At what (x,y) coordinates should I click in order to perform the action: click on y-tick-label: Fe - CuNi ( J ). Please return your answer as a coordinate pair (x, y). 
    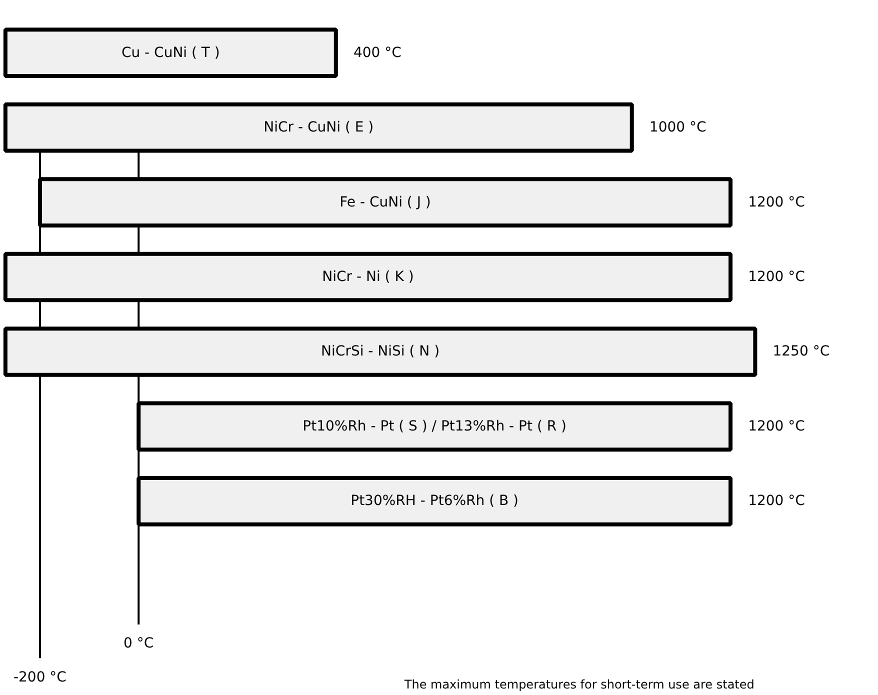
    Looking at the image, I should click on (385, 202).